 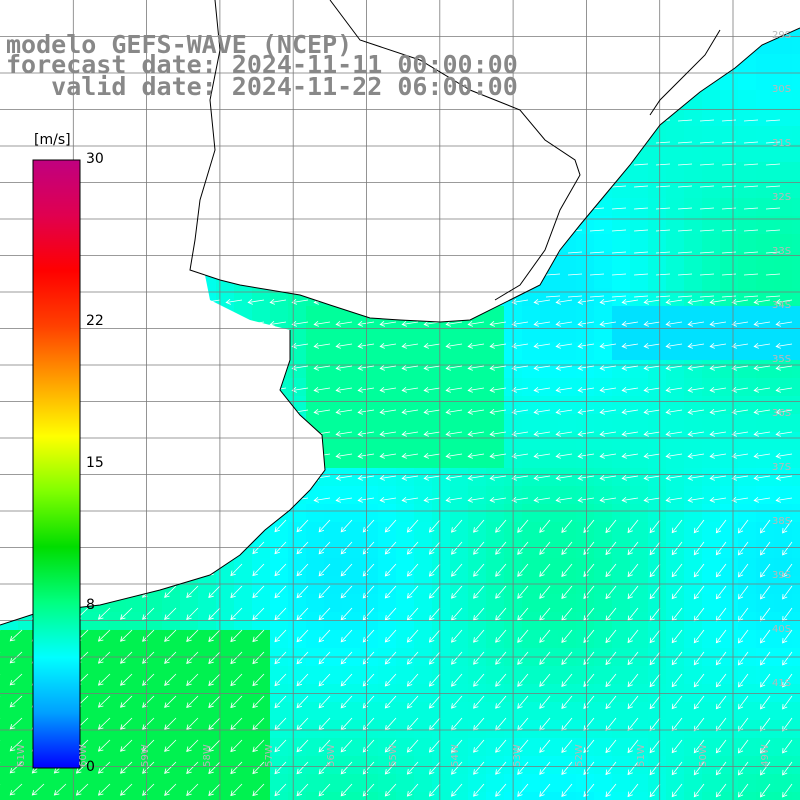 What do you see at coordinates (83, 755) in the screenshot?
I see `longitude-label: 60W` at bounding box center [83, 755].